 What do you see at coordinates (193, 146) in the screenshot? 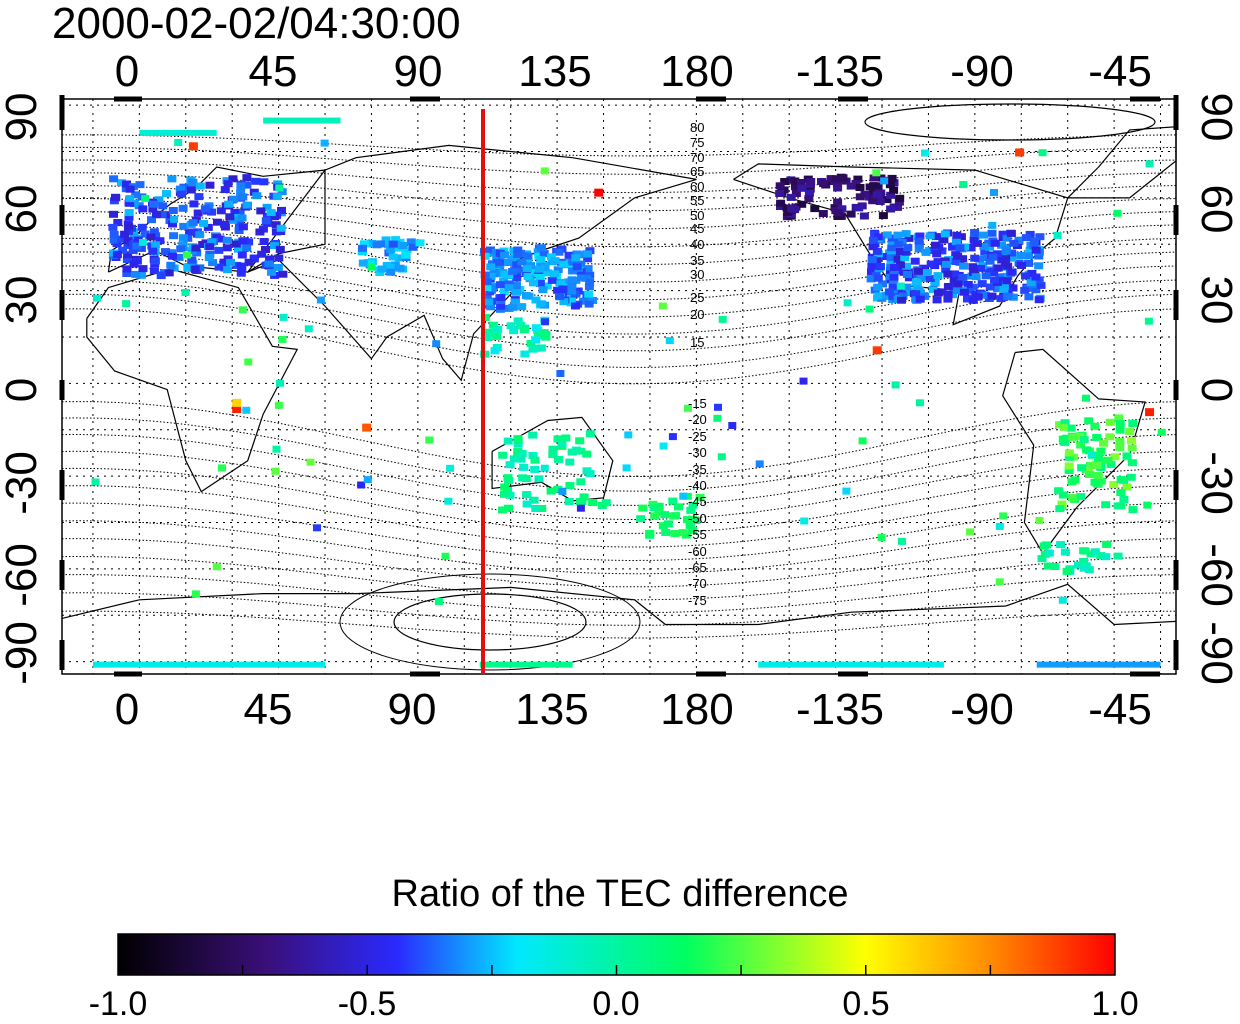
I see `tec-cell-outlier` at bounding box center [193, 146].